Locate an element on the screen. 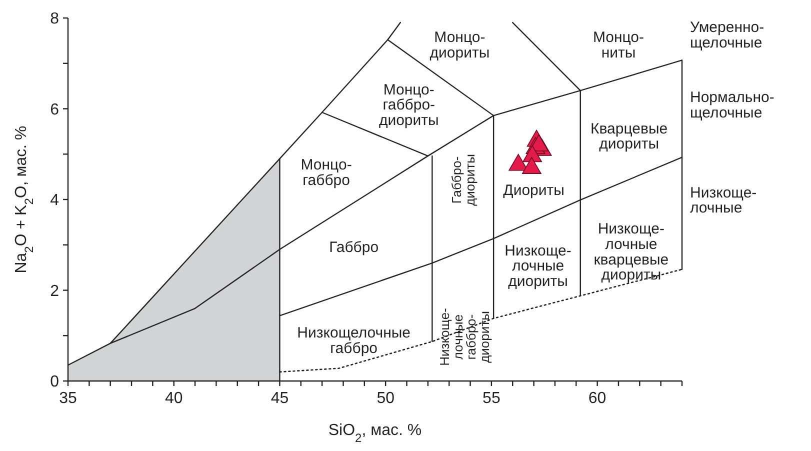  text: Нормально- щелочные is located at coordinates (732, 104).